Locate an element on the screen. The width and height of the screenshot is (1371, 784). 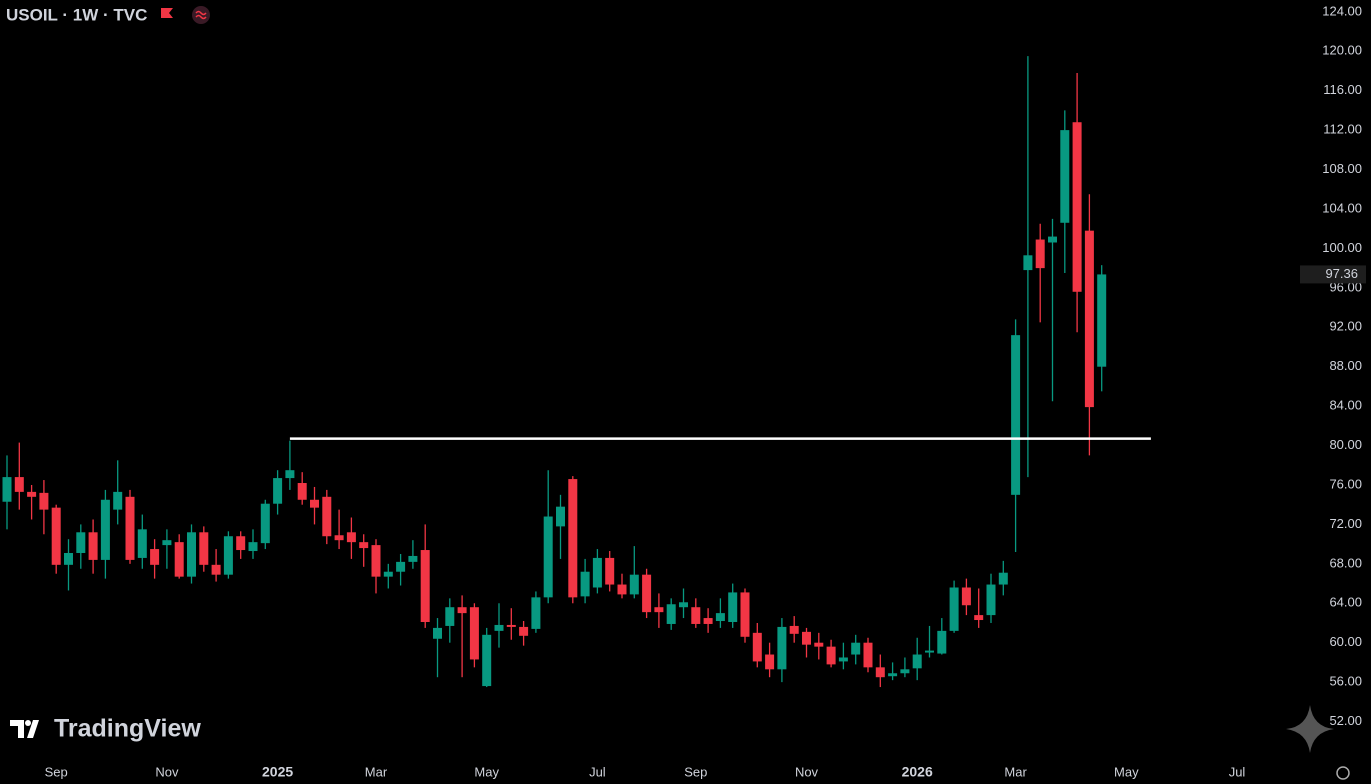
y-tick-label: 104.00 is located at coordinates (1342, 207).